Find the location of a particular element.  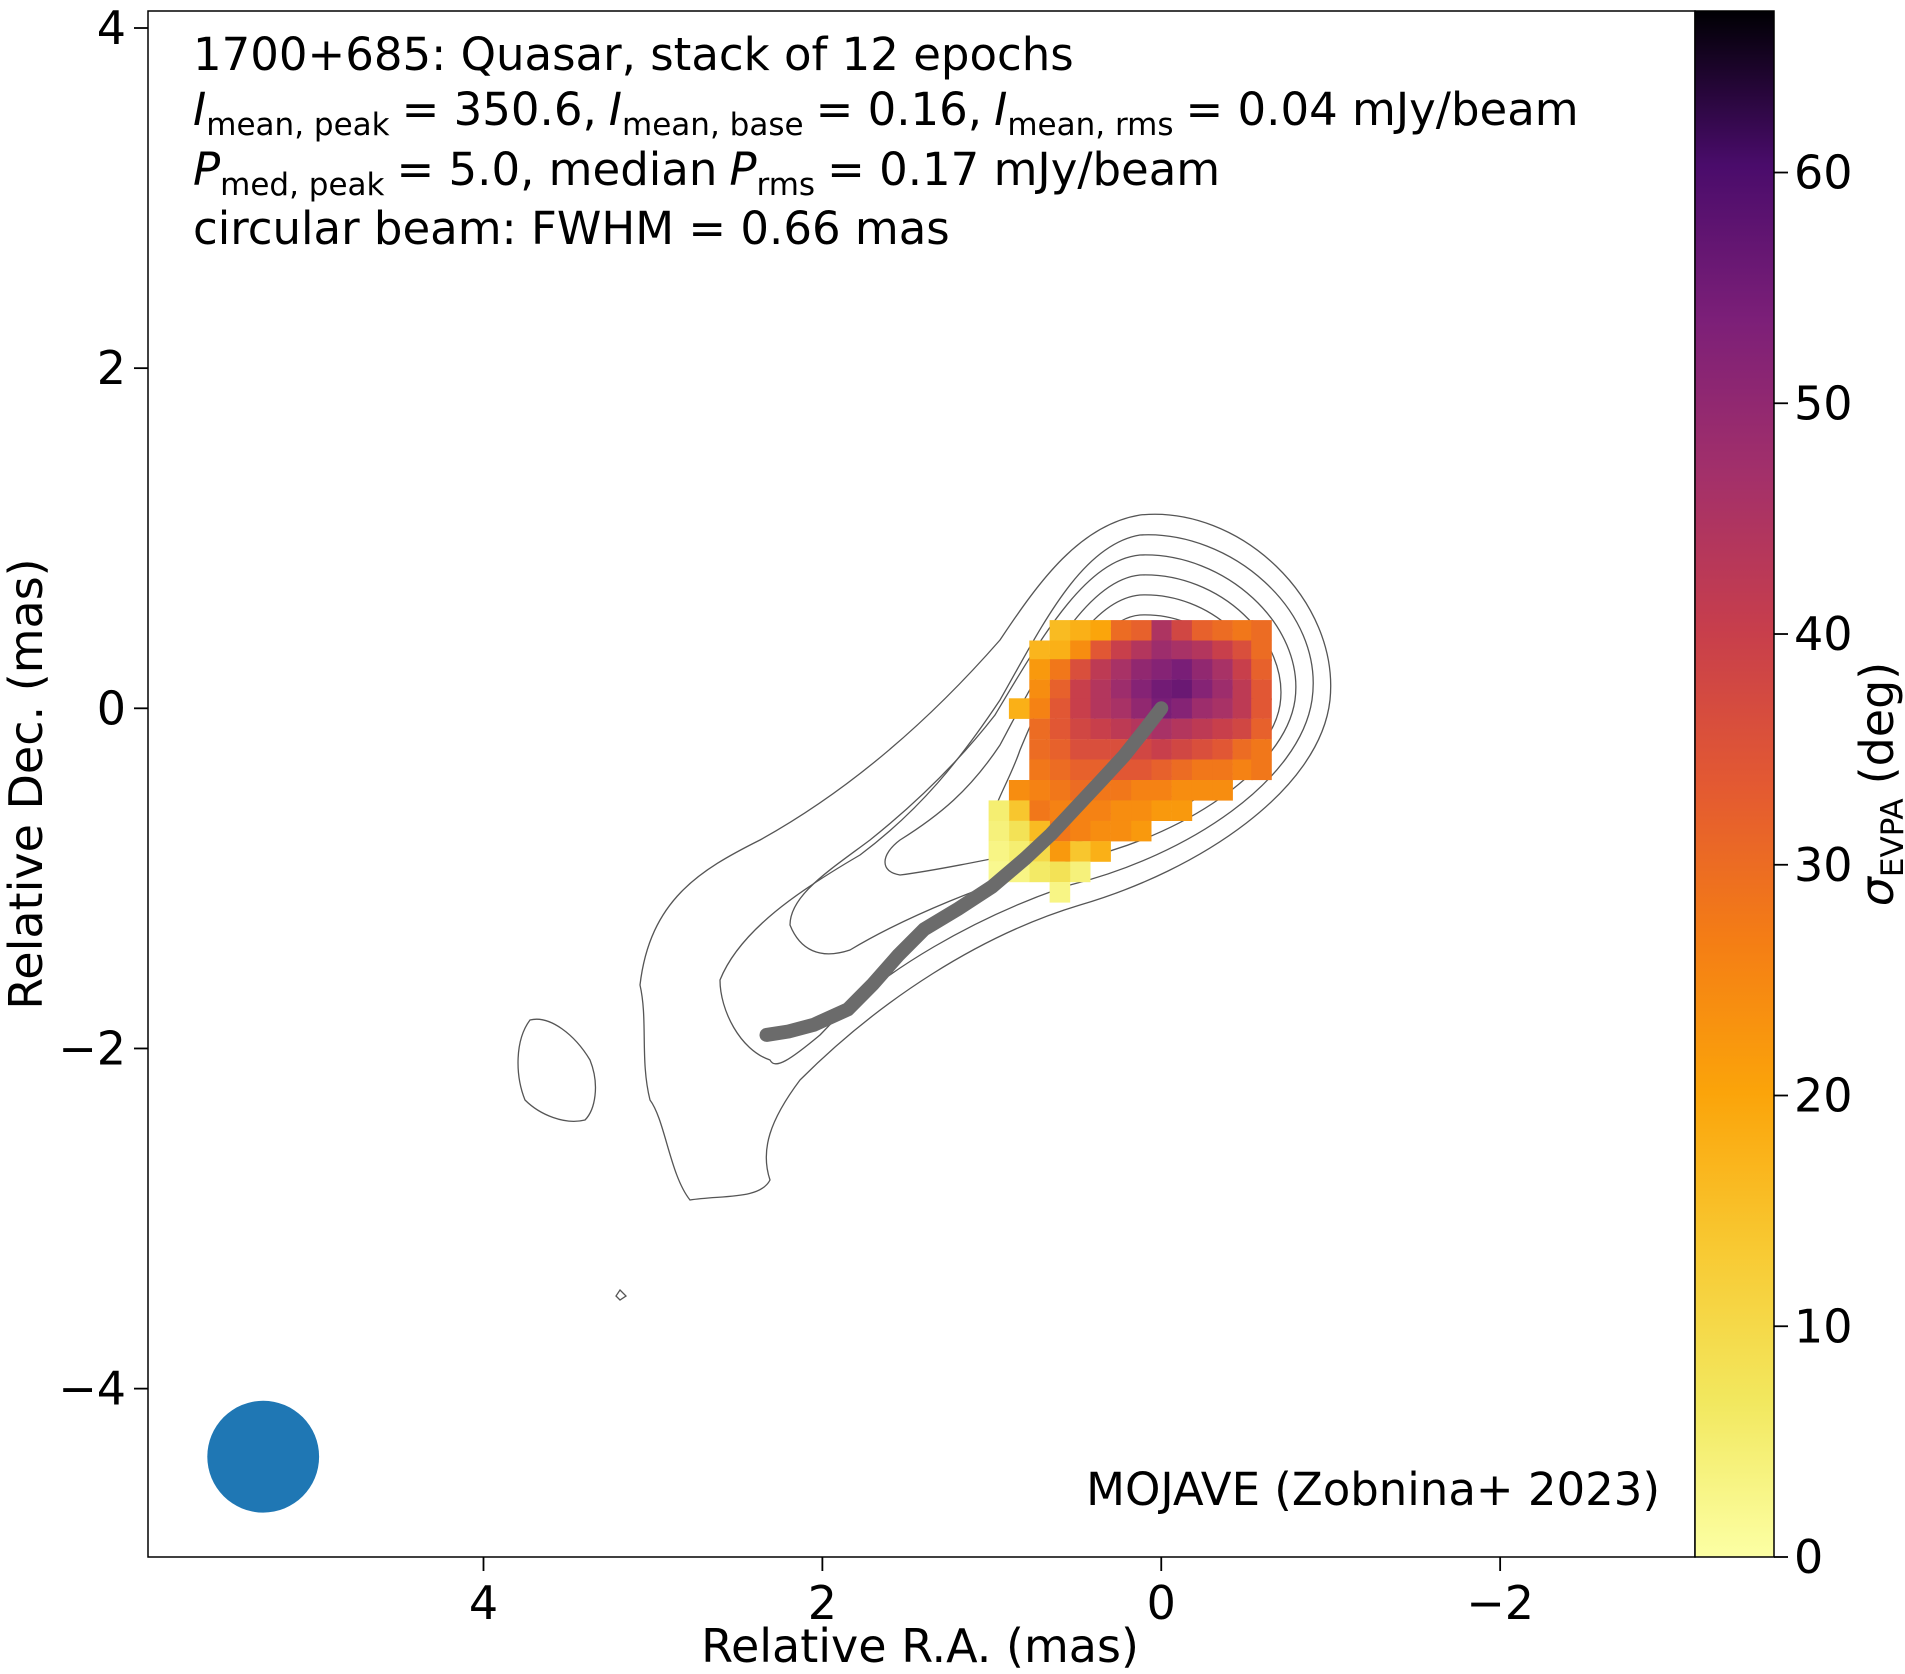

x-tick-label: 2 is located at coordinates (822, 1603).